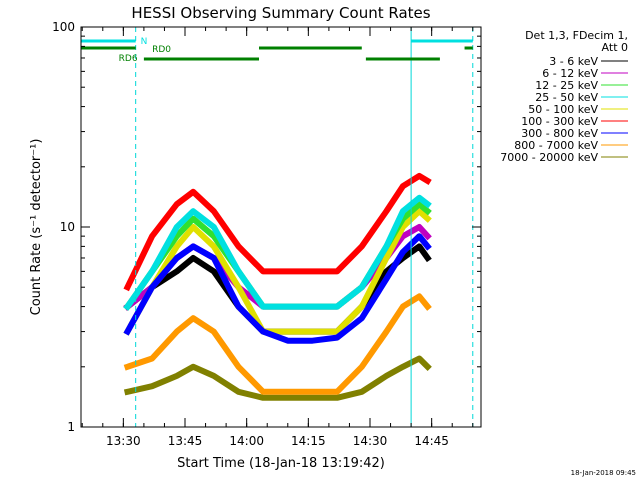 Image resolution: width=640 pixels, height=480 pixels. What do you see at coordinates (615, 47) in the screenshot?
I see `legend-header-line-2: Att 0` at bounding box center [615, 47].